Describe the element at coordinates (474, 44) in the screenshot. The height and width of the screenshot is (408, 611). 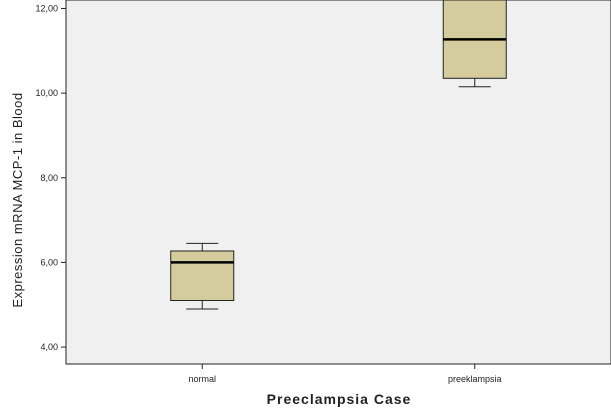
I see `box-preeklampsia` at that location.